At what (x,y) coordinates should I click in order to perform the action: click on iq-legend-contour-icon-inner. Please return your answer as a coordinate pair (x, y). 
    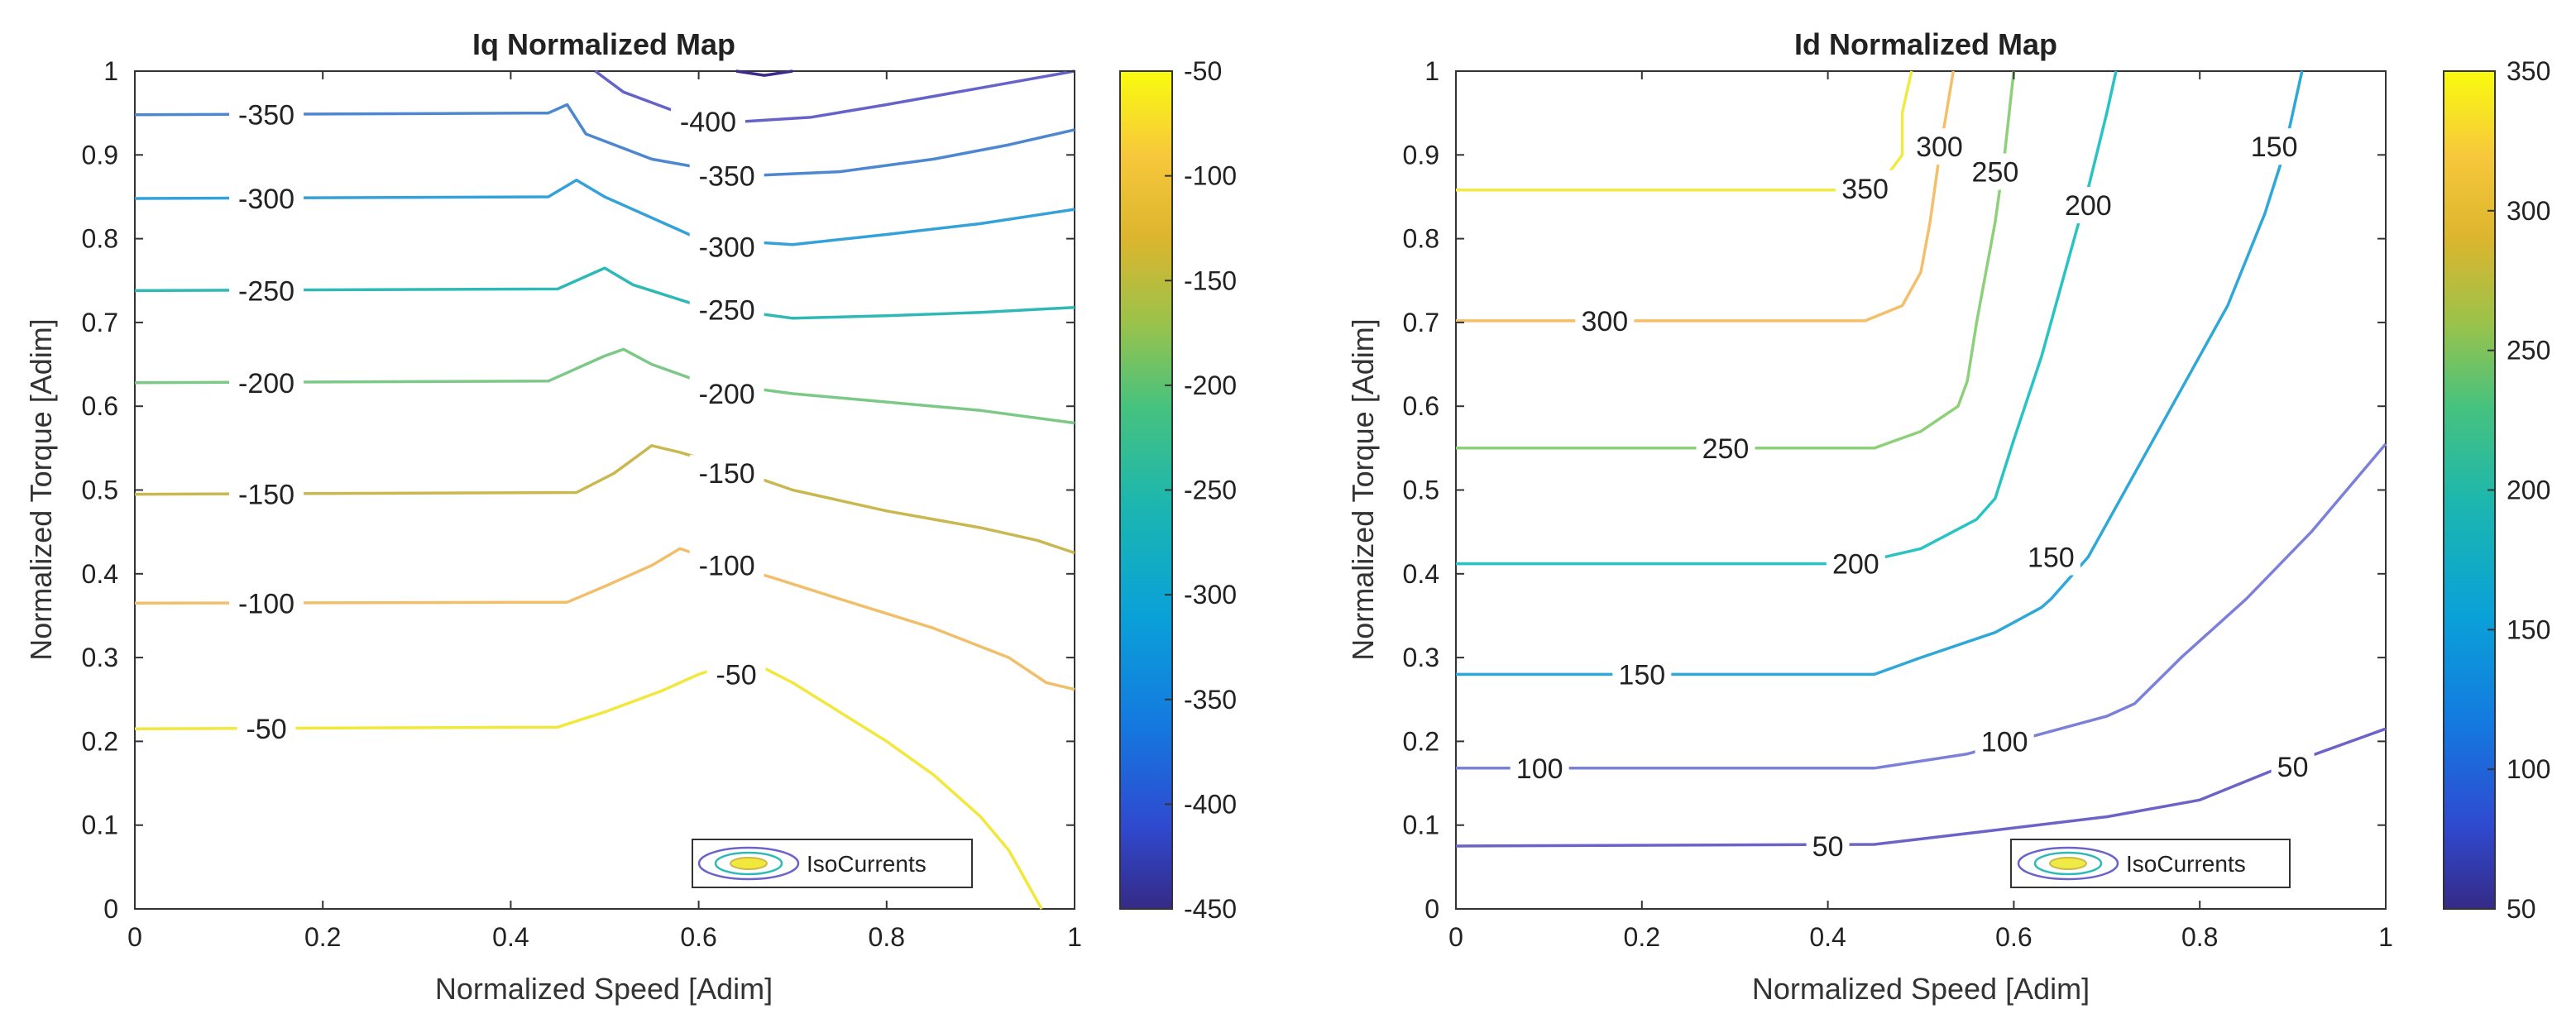
    Looking at the image, I should click on (749, 863).